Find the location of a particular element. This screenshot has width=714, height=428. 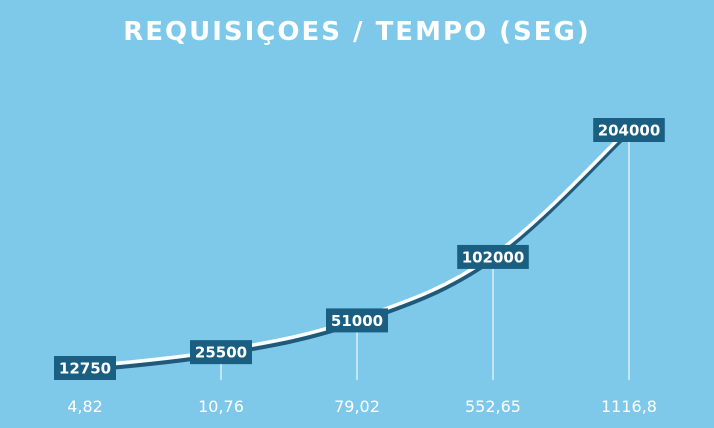

data-label-2: 51000 is located at coordinates (357, 320).